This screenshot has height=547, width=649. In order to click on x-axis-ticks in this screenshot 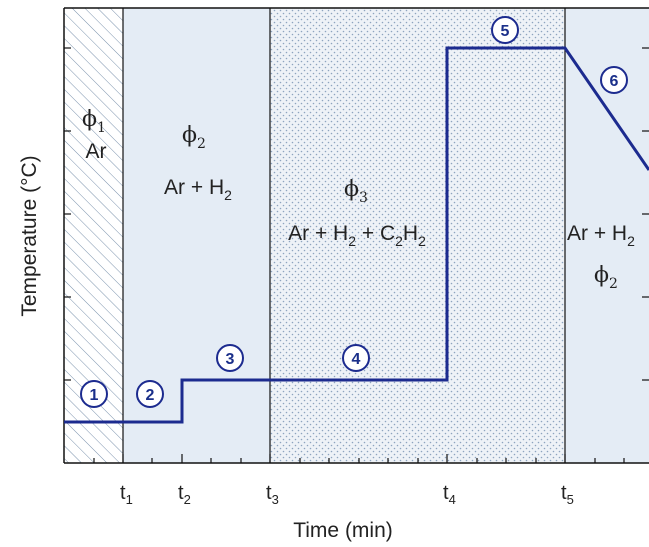, I will do `click(359, 458)`.